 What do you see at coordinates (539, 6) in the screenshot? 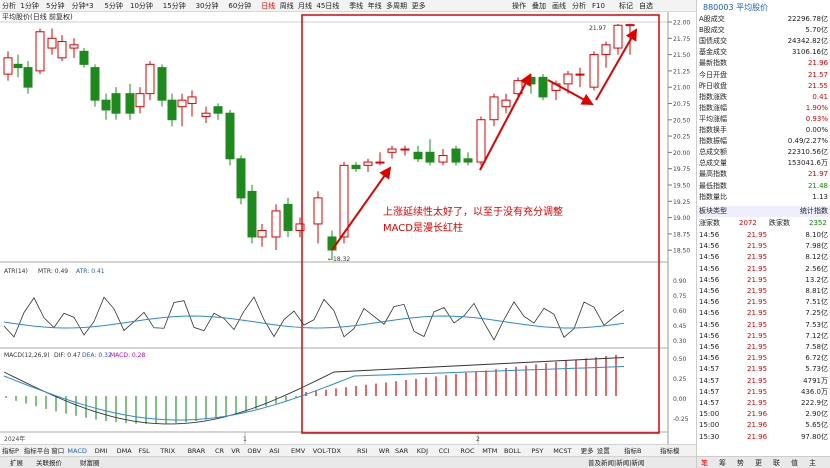
I see `toolbar-right-item: 叠加` at bounding box center [539, 6].